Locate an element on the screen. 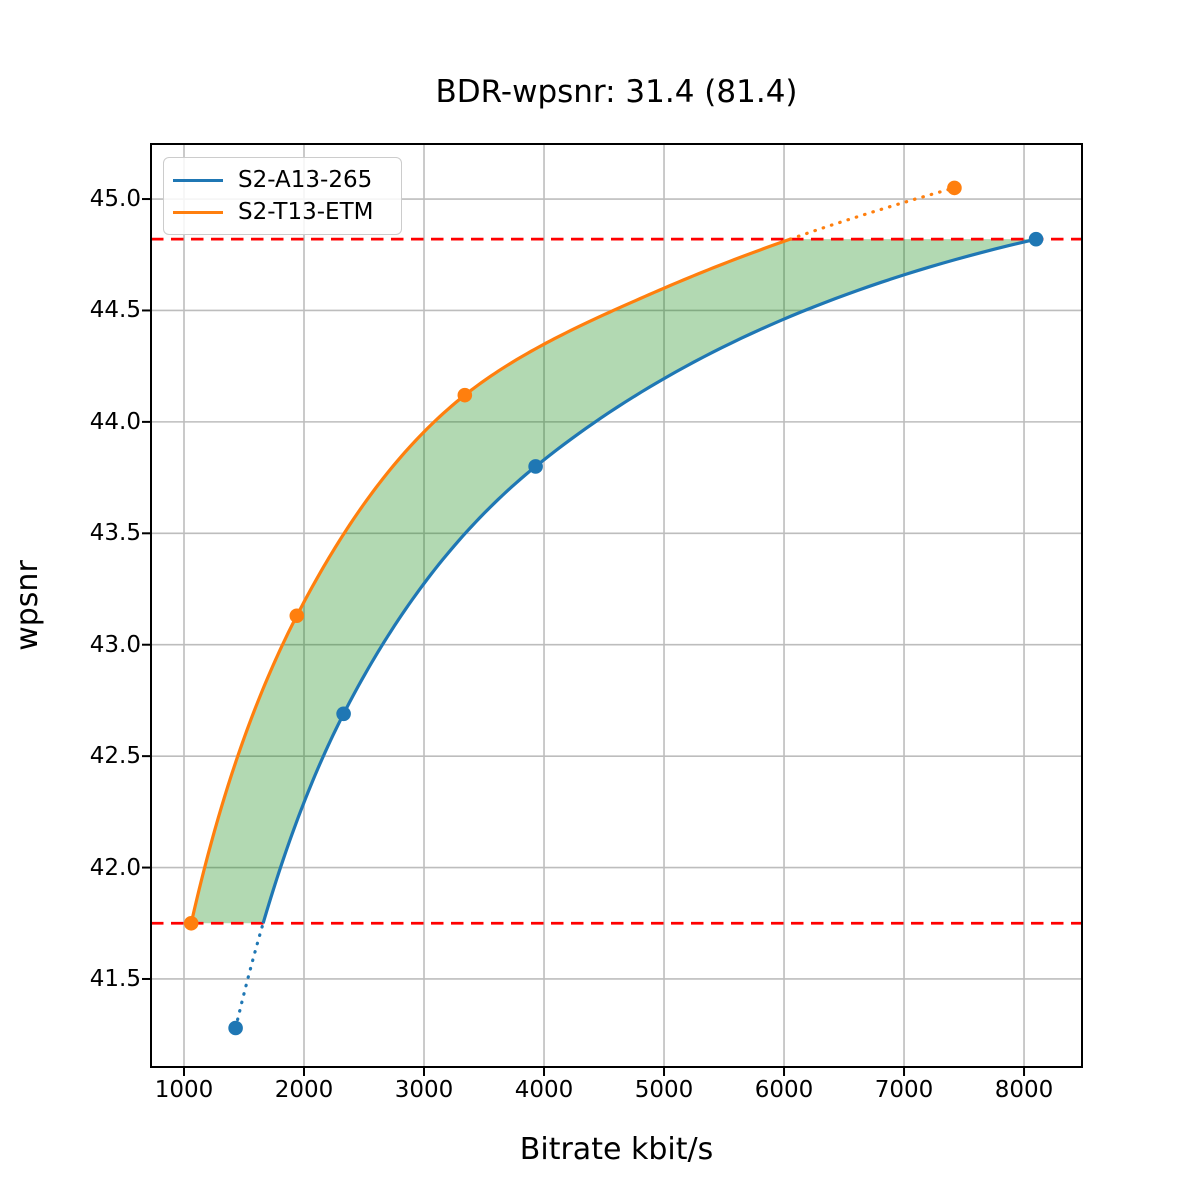  y-tick-label-44.0: 44.0 is located at coordinates (115, 421).